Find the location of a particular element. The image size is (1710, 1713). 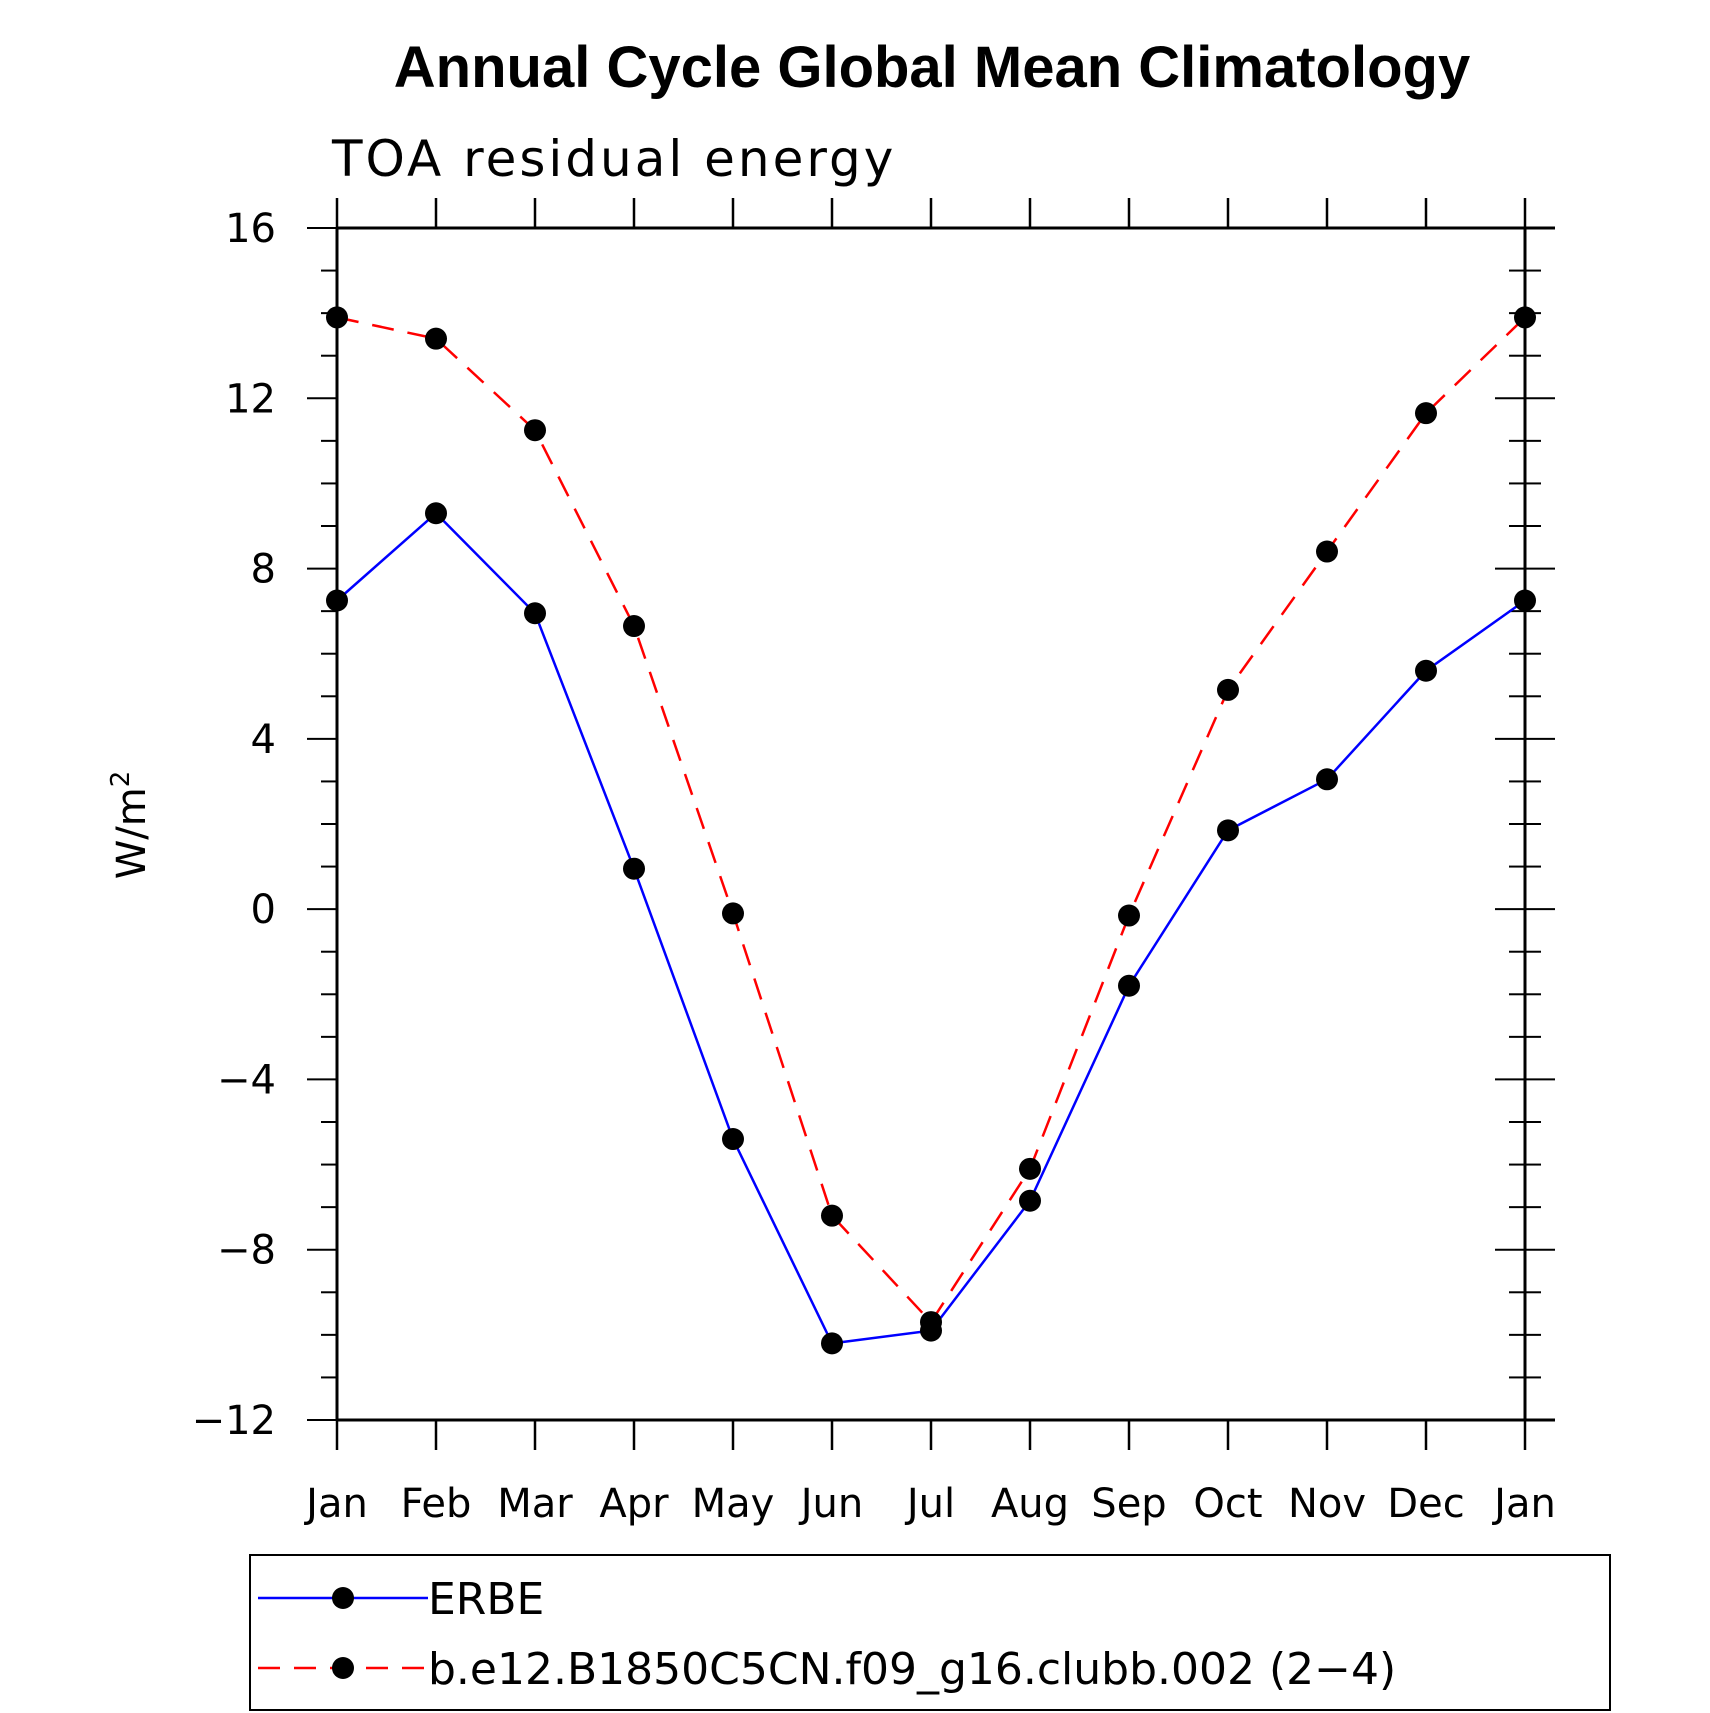

x-tick-label: Aug is located at coordinates (1030, 1504).